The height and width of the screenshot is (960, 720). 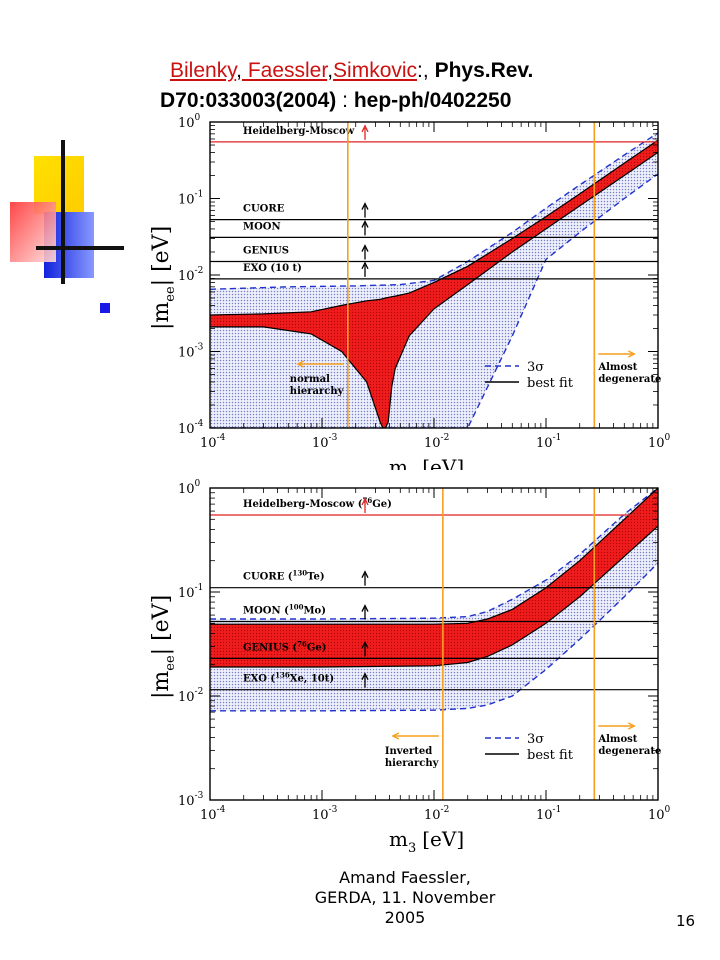 I want to click on bottom-y-tick-label-1: 10⁻², so click(x=190, y=696).